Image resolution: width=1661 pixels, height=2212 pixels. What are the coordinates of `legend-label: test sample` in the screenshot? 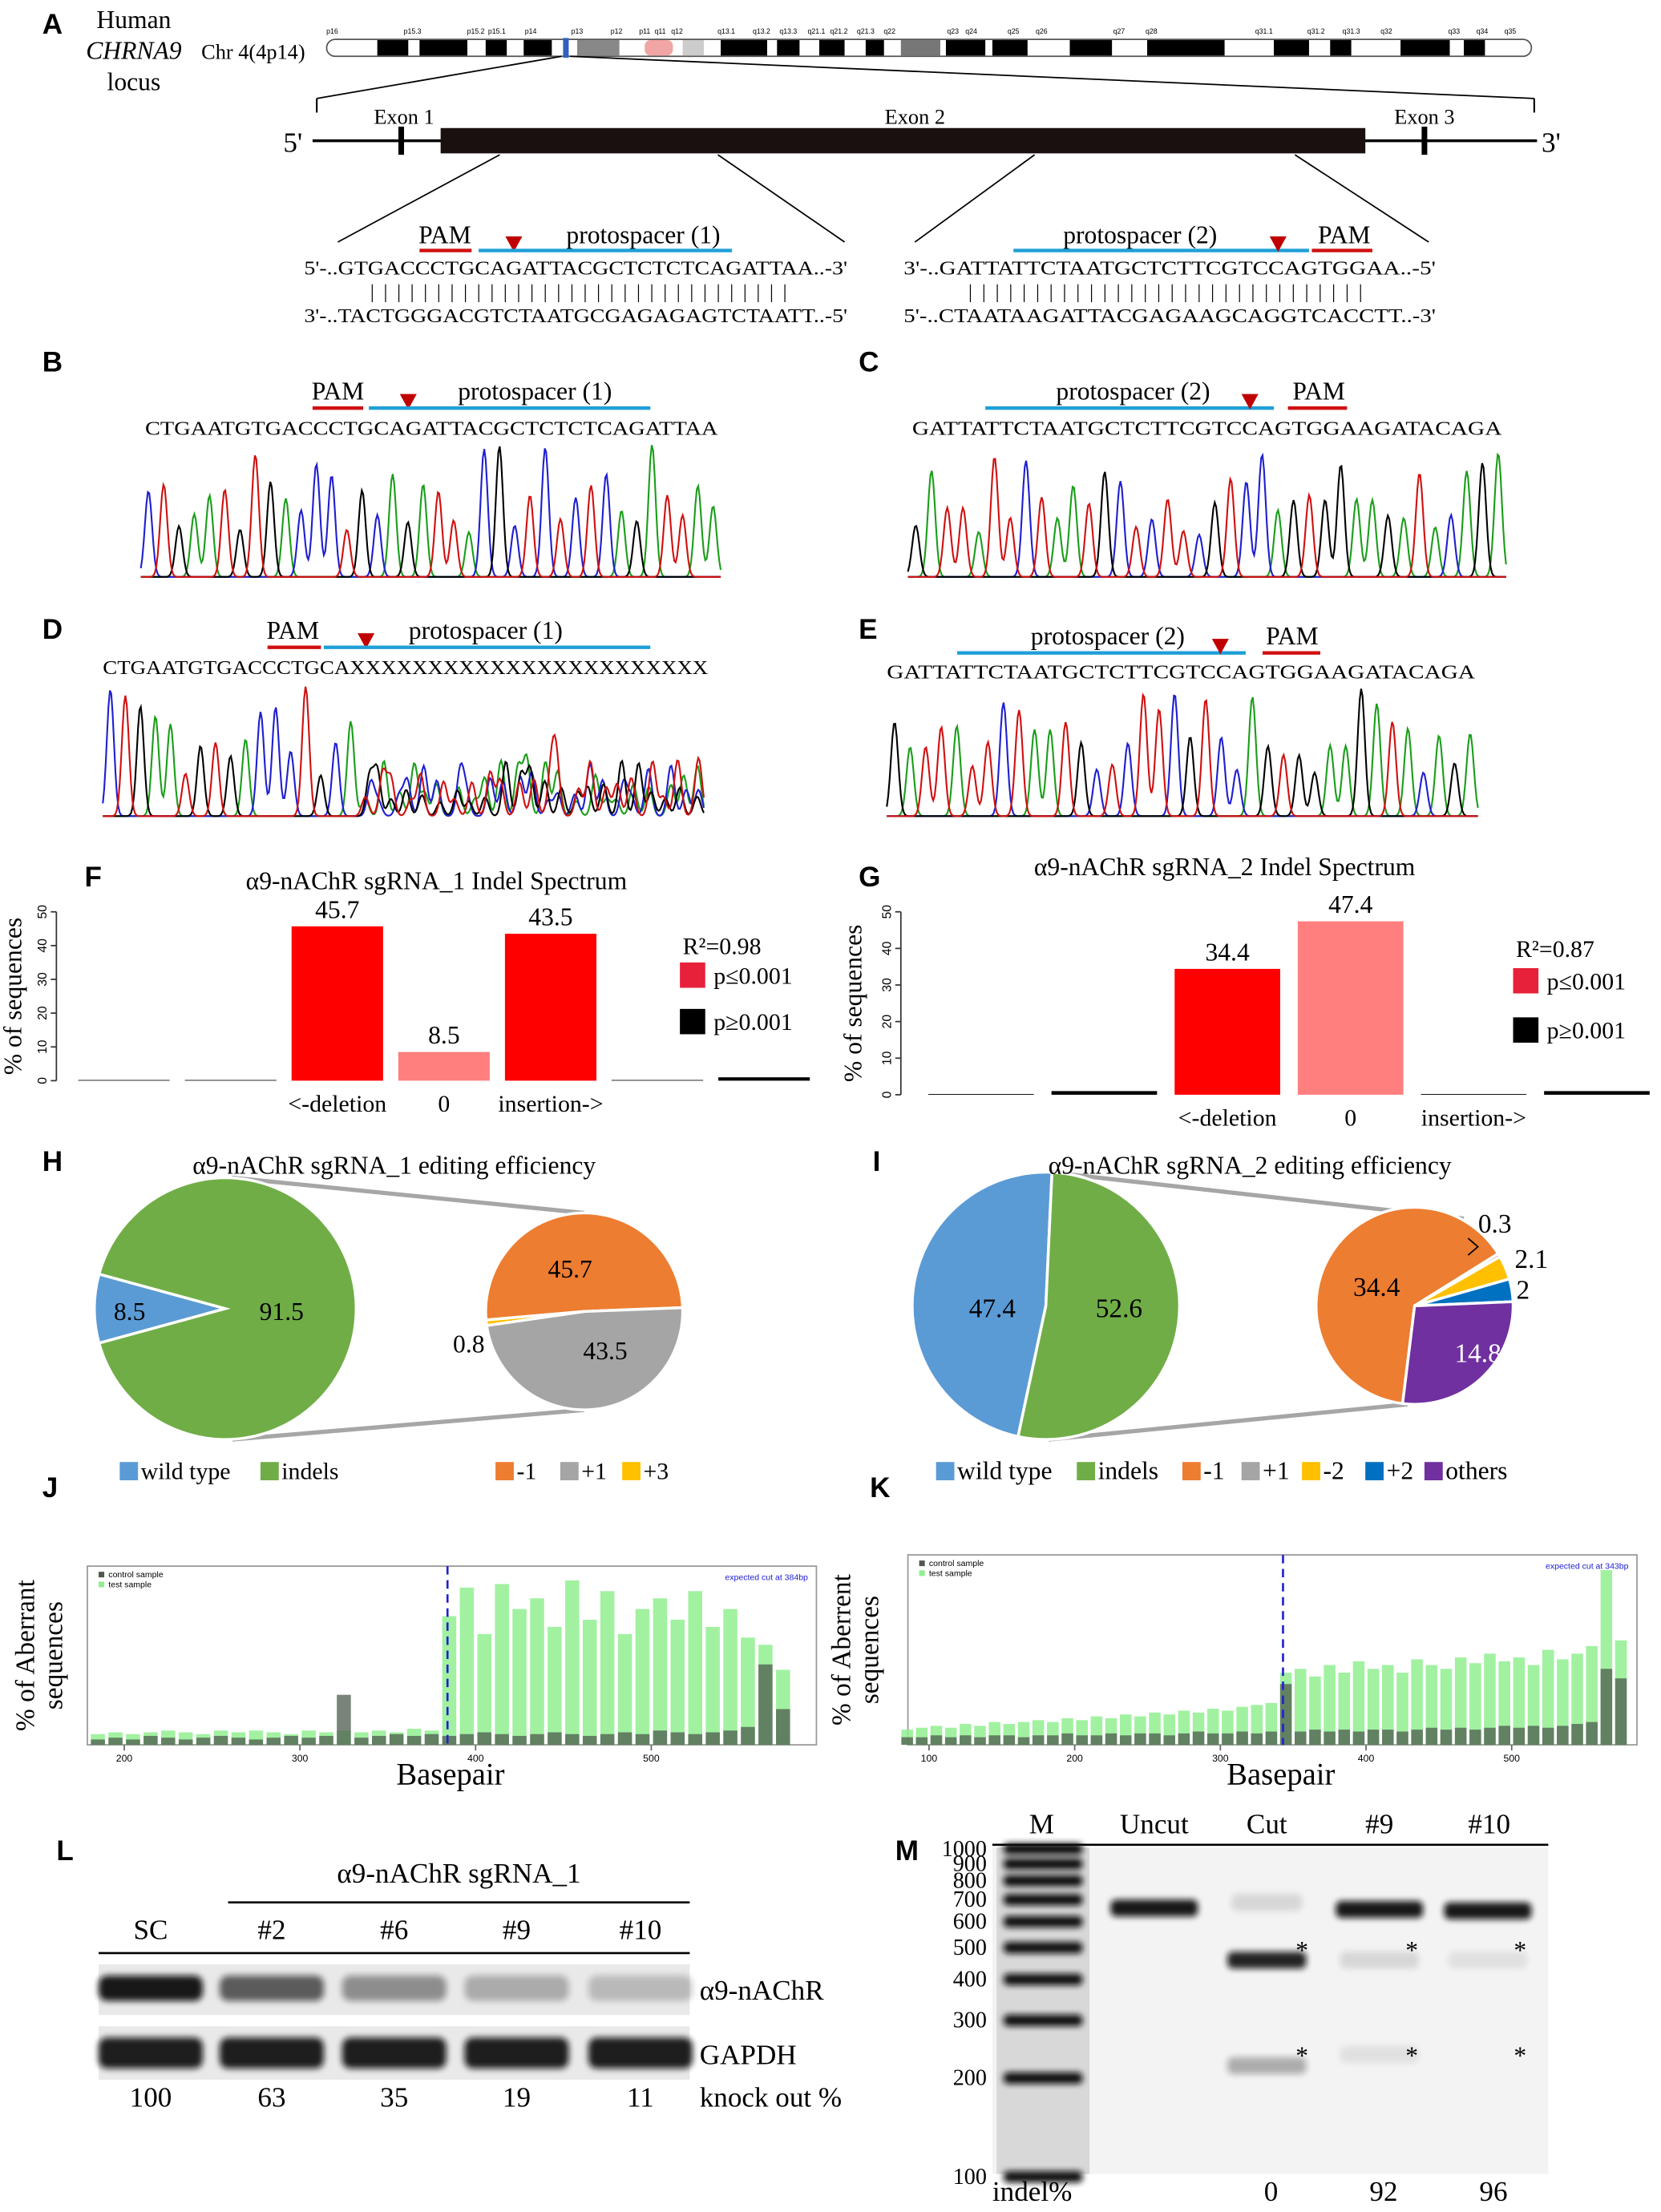 It's located at (950, 1573).